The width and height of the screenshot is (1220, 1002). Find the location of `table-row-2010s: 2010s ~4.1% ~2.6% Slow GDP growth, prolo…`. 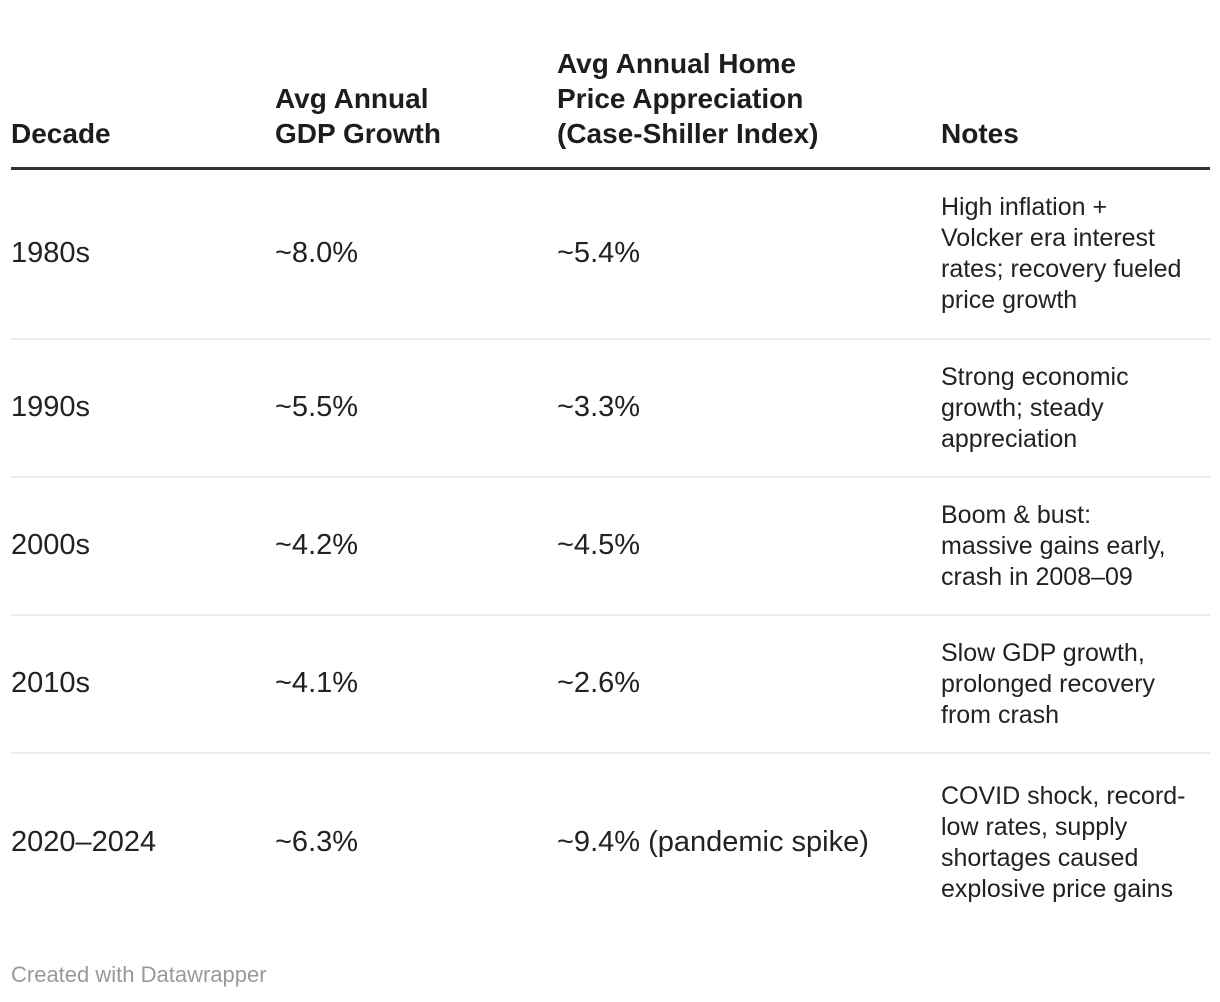

table-row-2010s: 2010s ~4.1% ~2.6% Slow GDP growth, prolo… is located at coordinates (610, 683).